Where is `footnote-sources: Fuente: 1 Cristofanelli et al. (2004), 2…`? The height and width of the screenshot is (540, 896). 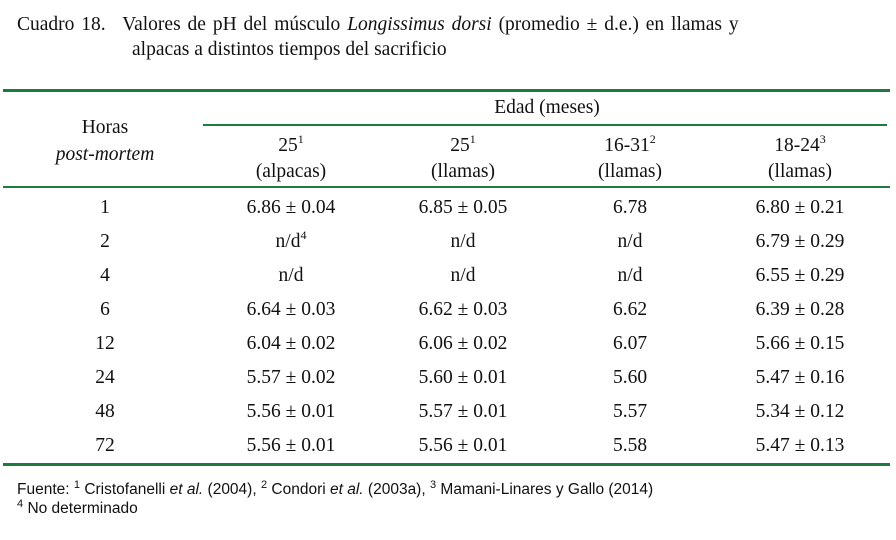
footnote-sources: Fuente: 1 Cristofanelli et al. (2004), 2… is located at coordinates (335, 489).